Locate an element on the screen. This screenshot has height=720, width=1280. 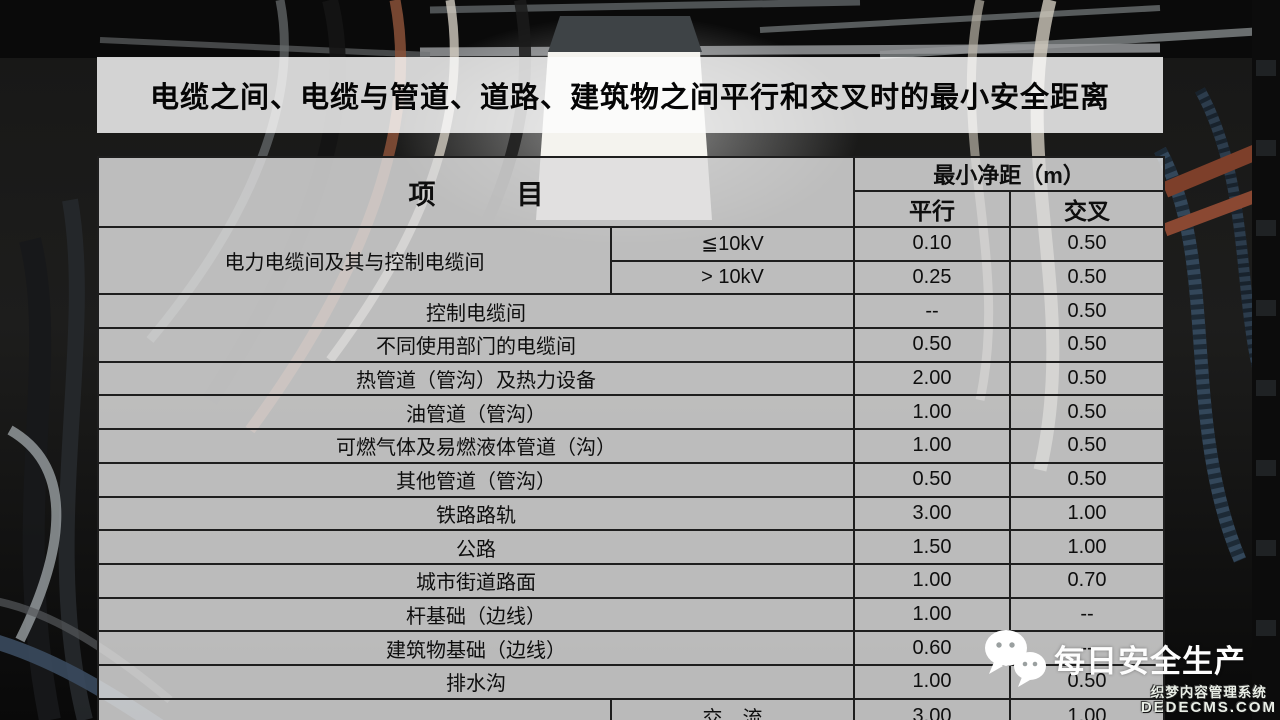
table-row: 可燃气体及易燃液体管道（沟） 1.00 0.50 is located at coordinates (631, 446).